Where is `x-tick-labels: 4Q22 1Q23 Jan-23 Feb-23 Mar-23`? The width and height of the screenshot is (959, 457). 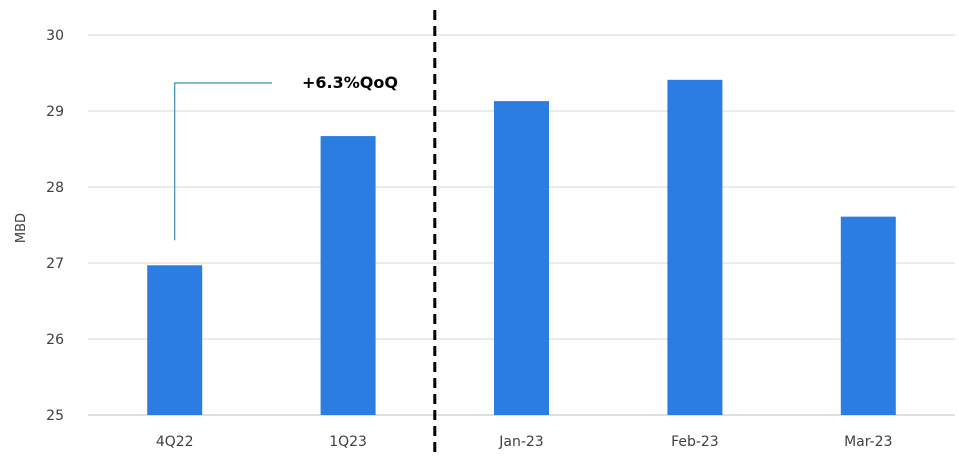
x-tick-labels: 4Q22 1Q23 Jan-23 Feb-23 Mar-23 is located at coordinates (524, 442).